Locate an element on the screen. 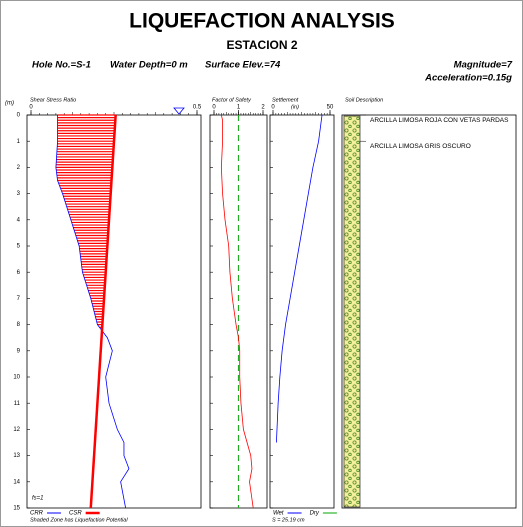 Image resolution: width=523 pixels, height=527 pixels. y-tick-label: 8 is located at coordinates (19, 325).